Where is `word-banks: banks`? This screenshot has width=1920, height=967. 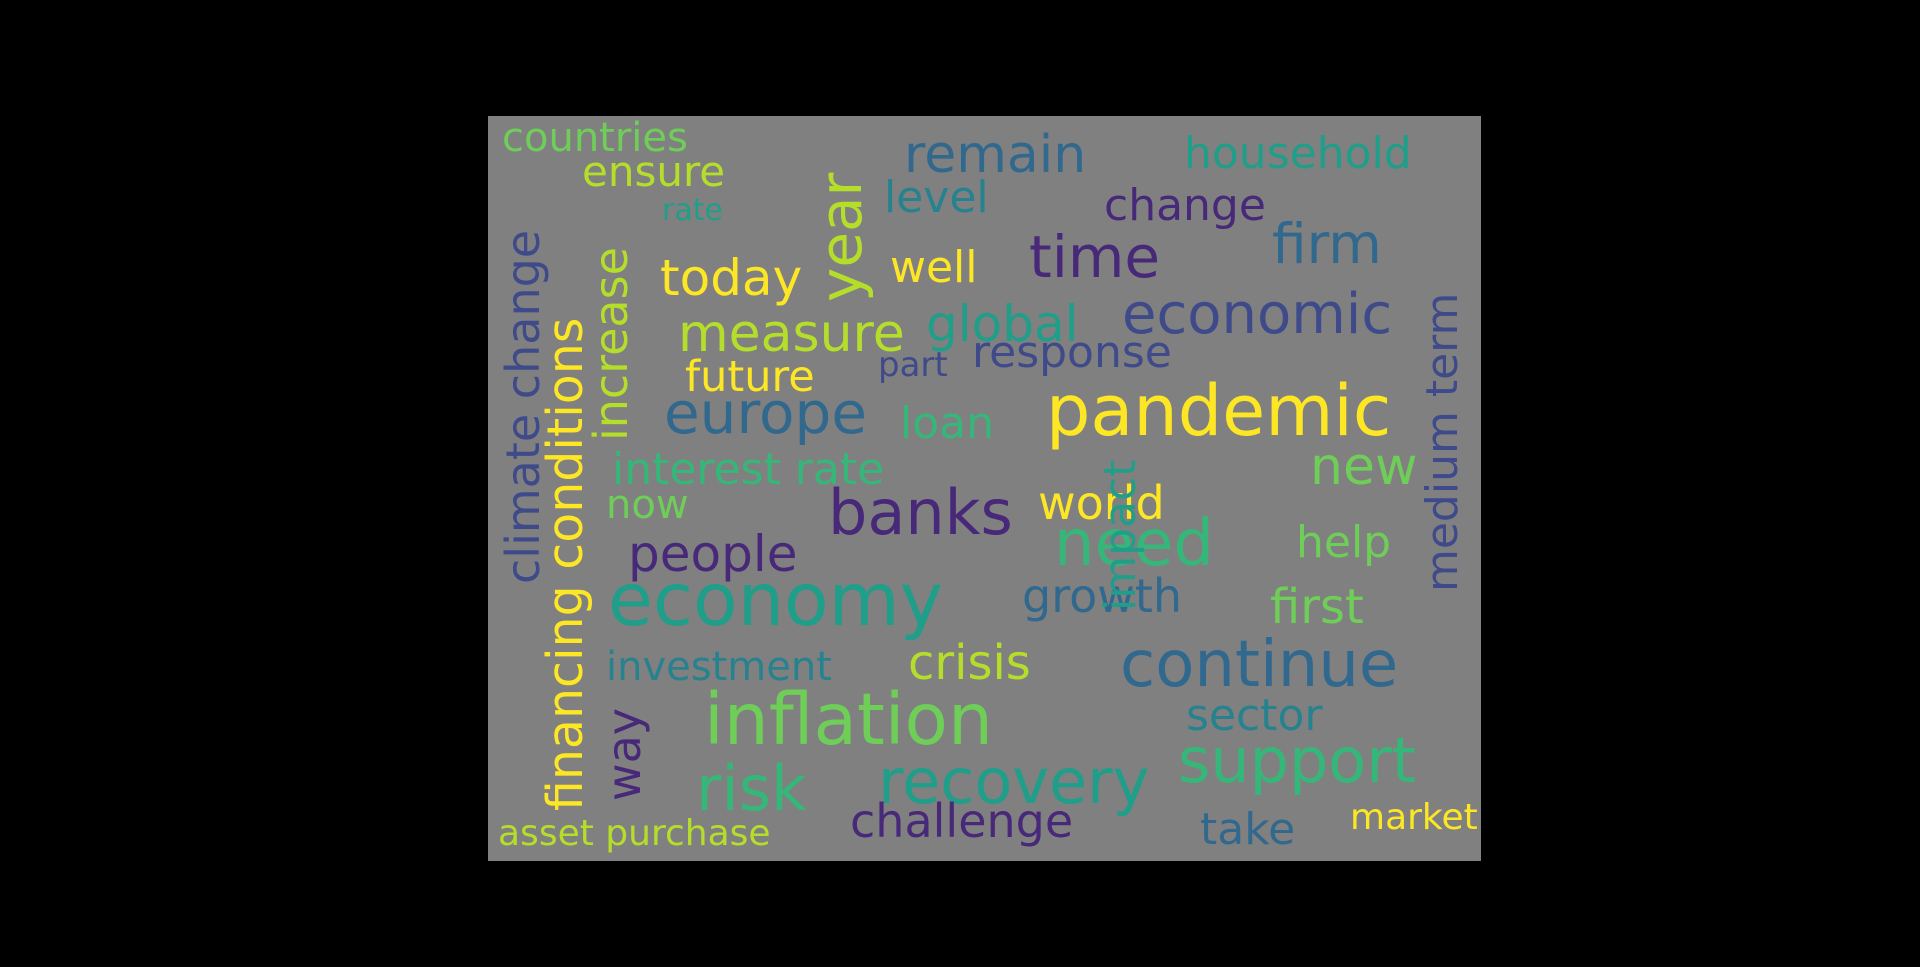 word-banks: banks is located at coordinates (920, 512).